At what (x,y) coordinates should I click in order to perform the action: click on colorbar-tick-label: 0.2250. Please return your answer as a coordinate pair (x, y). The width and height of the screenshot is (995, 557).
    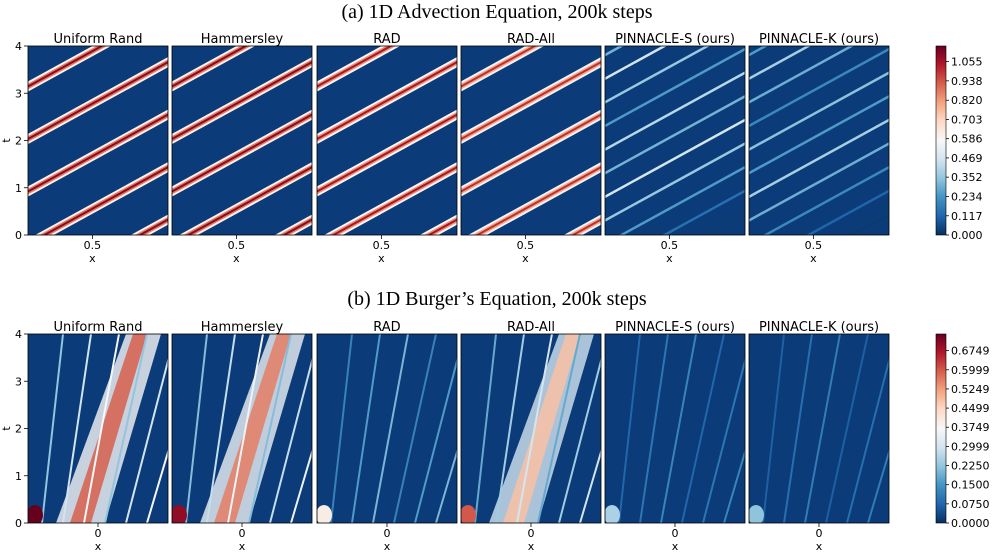
    Looking at the image, I should click on (970, 466).